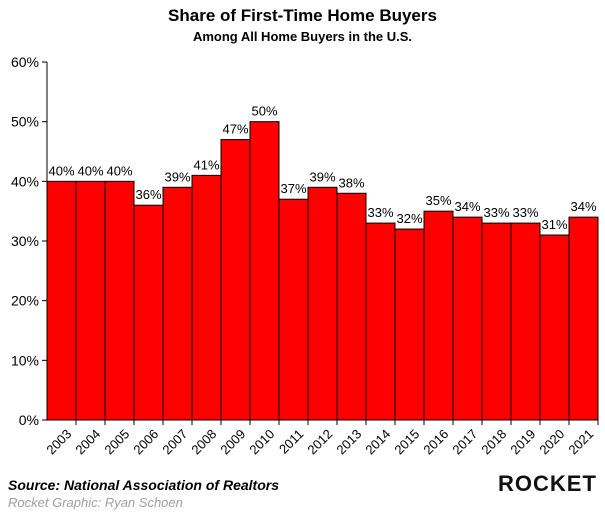 The height and width of the screenshot is (515, 605). I want to click on y-tick-label: 10%, so click(25, 360).